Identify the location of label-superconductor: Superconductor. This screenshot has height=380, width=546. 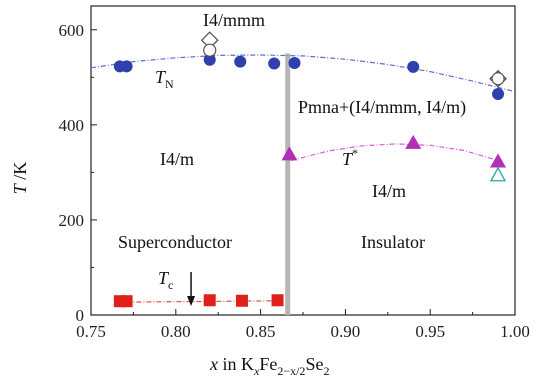
(175, 242).